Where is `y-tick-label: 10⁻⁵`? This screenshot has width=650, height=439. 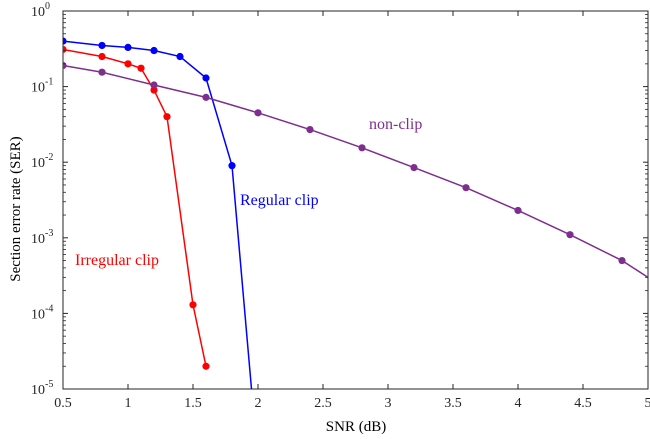 y-tick-label: 10⁻⁵ is located at coordinates (42, 388).